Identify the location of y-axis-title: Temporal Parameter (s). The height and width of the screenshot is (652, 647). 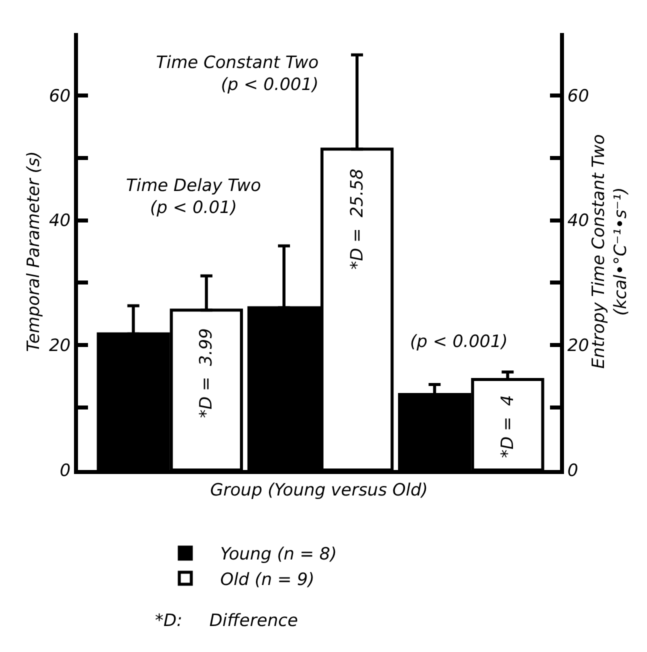
(34, 251).